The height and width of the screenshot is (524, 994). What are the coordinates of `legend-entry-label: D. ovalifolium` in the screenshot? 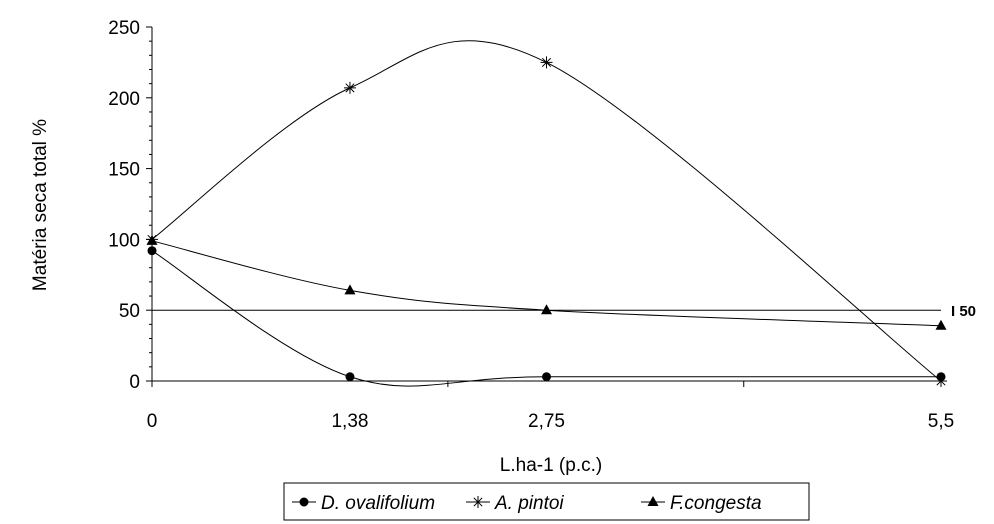 It's located at (378, 503).